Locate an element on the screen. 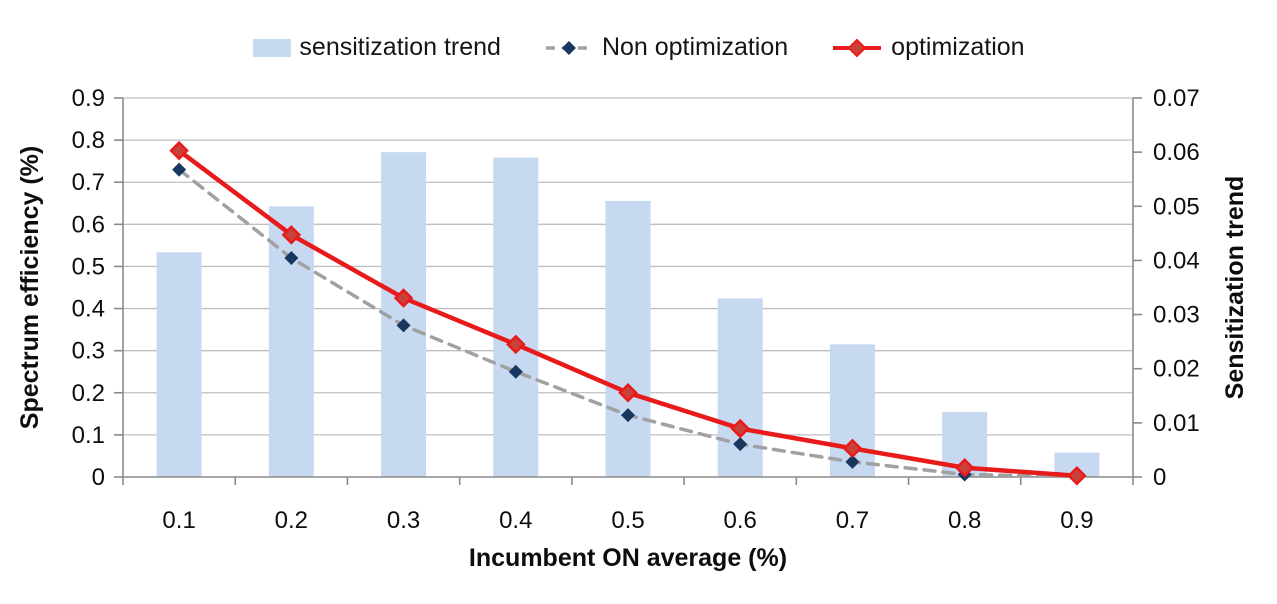 The height and width of the screenshot is (604, 1277). right-axis-tick-label: 0.03 is located at coordinates (1176, 315).